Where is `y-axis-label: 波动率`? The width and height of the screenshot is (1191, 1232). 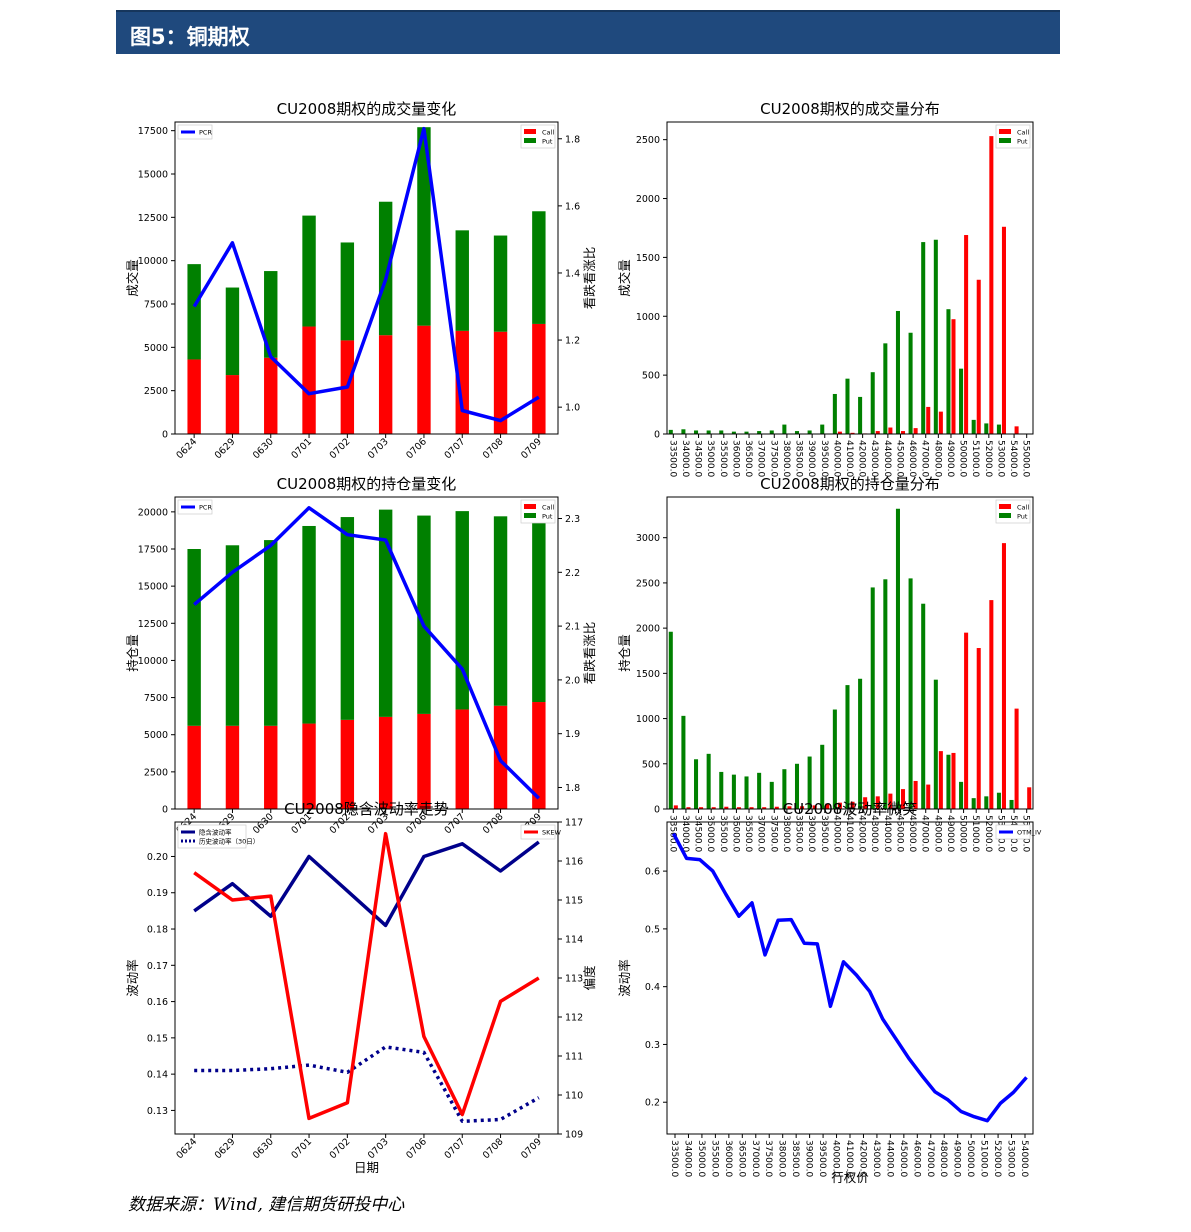 y-axis-label: 波动率 is located at coordinates (132, 978).